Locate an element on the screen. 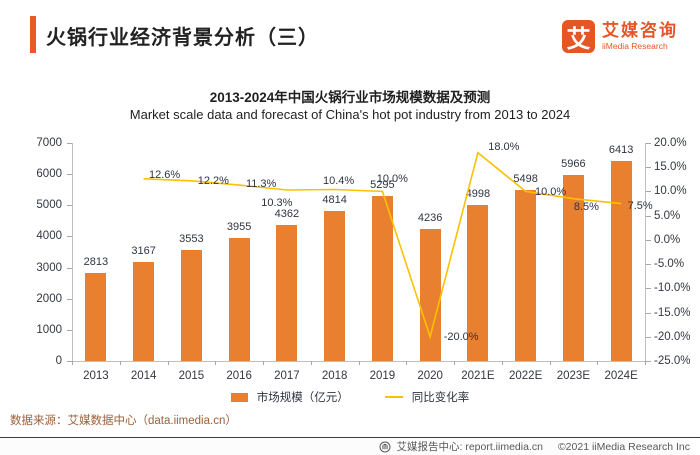 The image size is (700, 455). logo-name-en: iiMedia Research is located at coordinates (635, 46).